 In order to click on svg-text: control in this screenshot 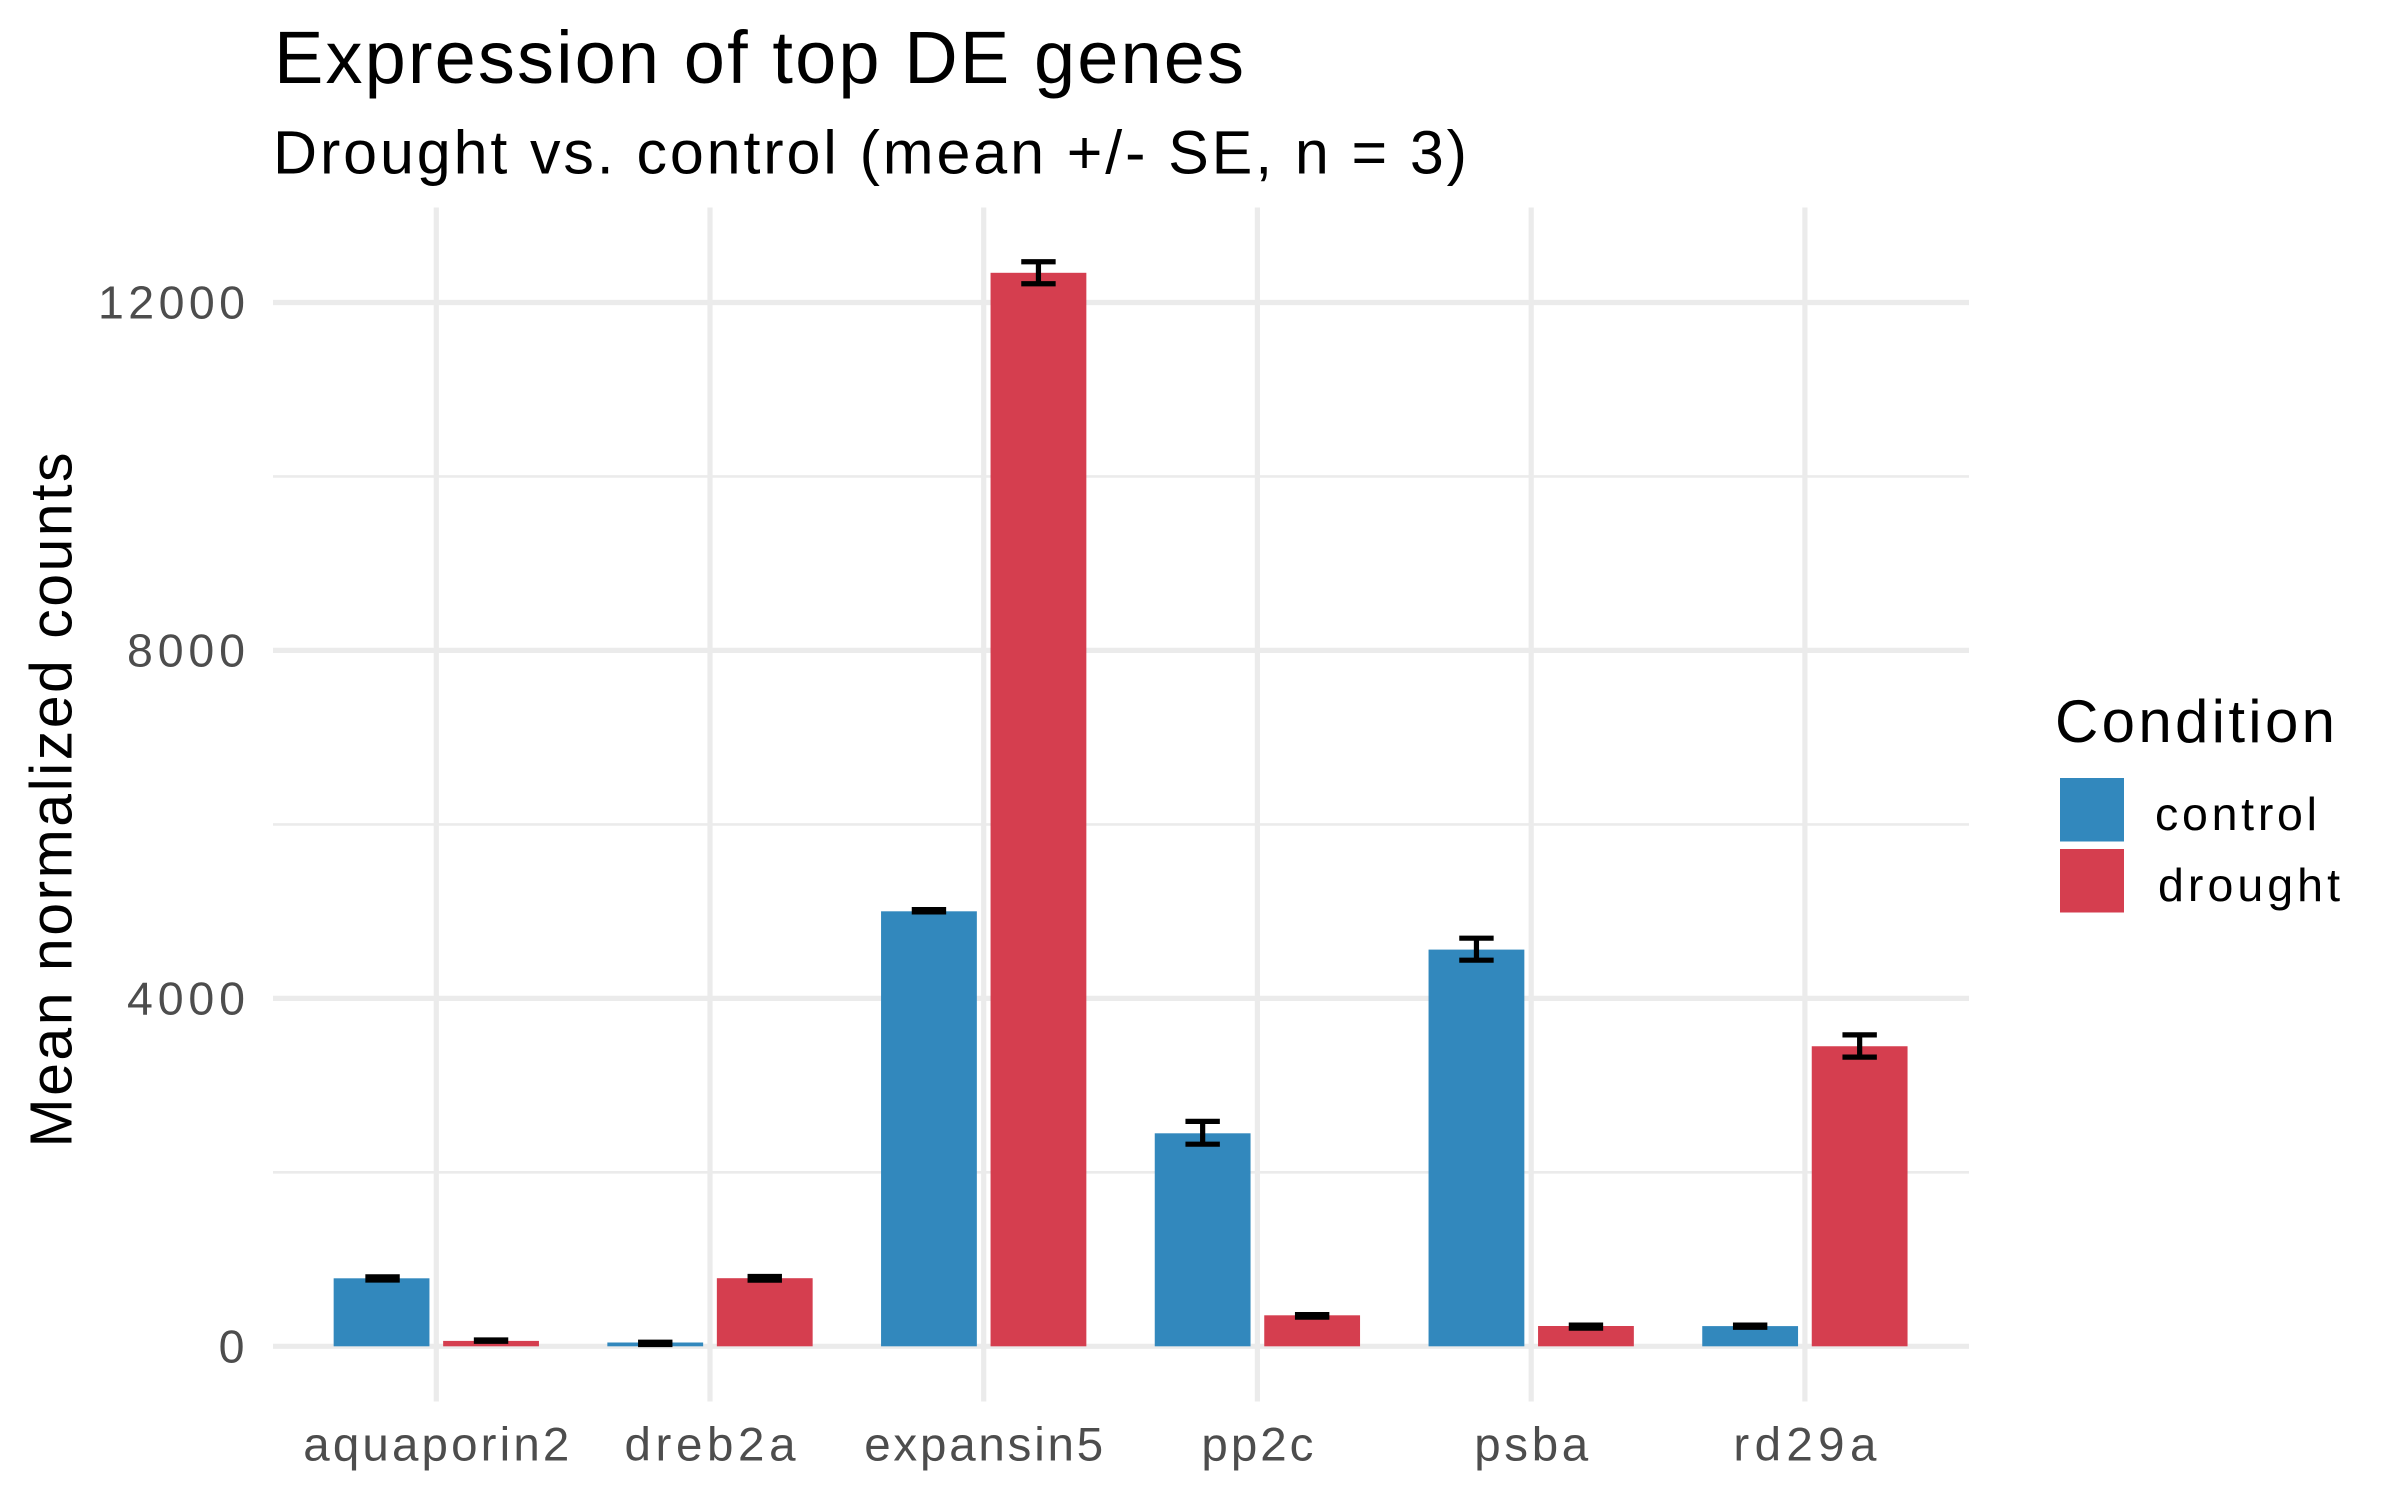, I will do `click(2236, 814)`.